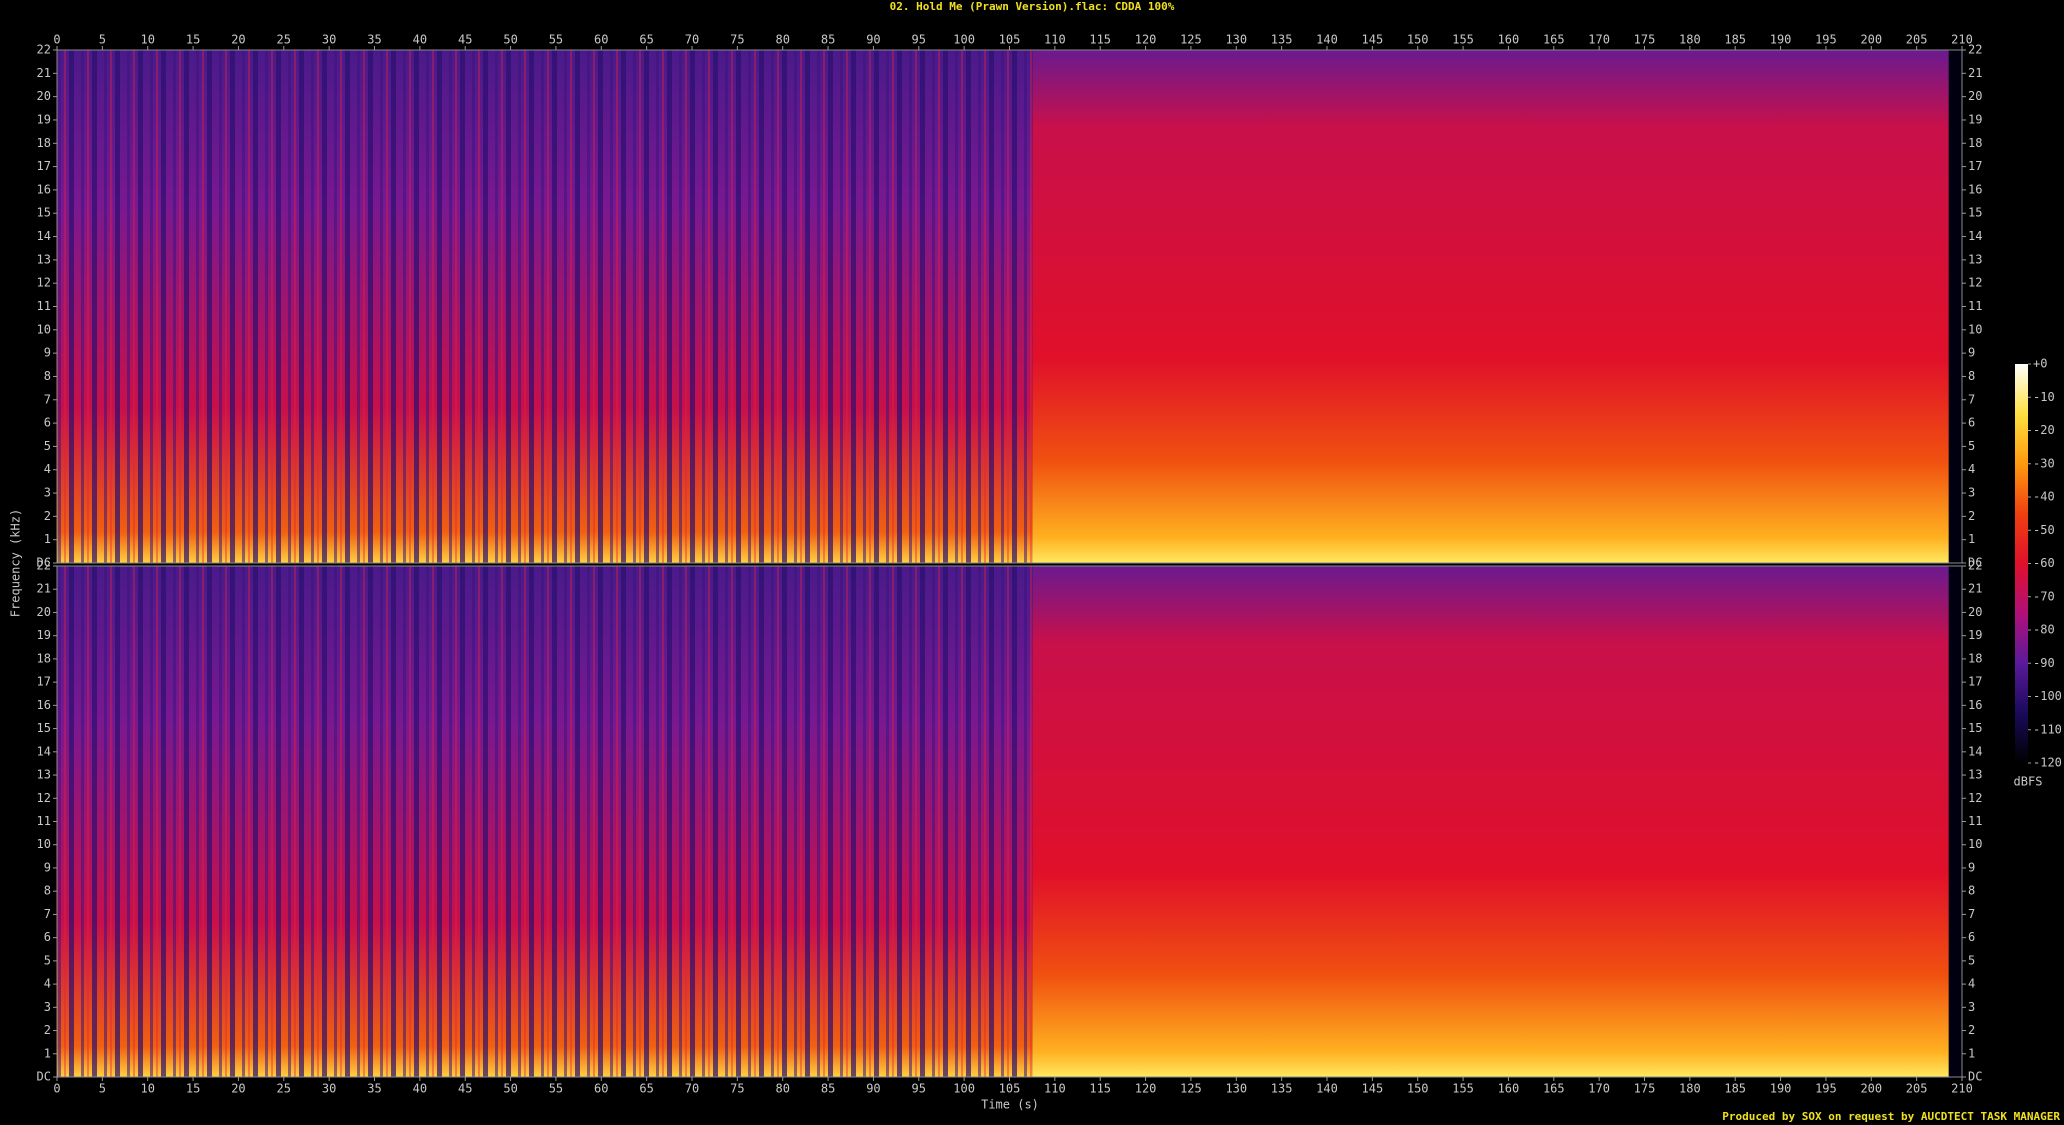 The height and width of the screenshot is (1125, 2064). I want to click on x-tick-label: 165, so click(1554, 1089).